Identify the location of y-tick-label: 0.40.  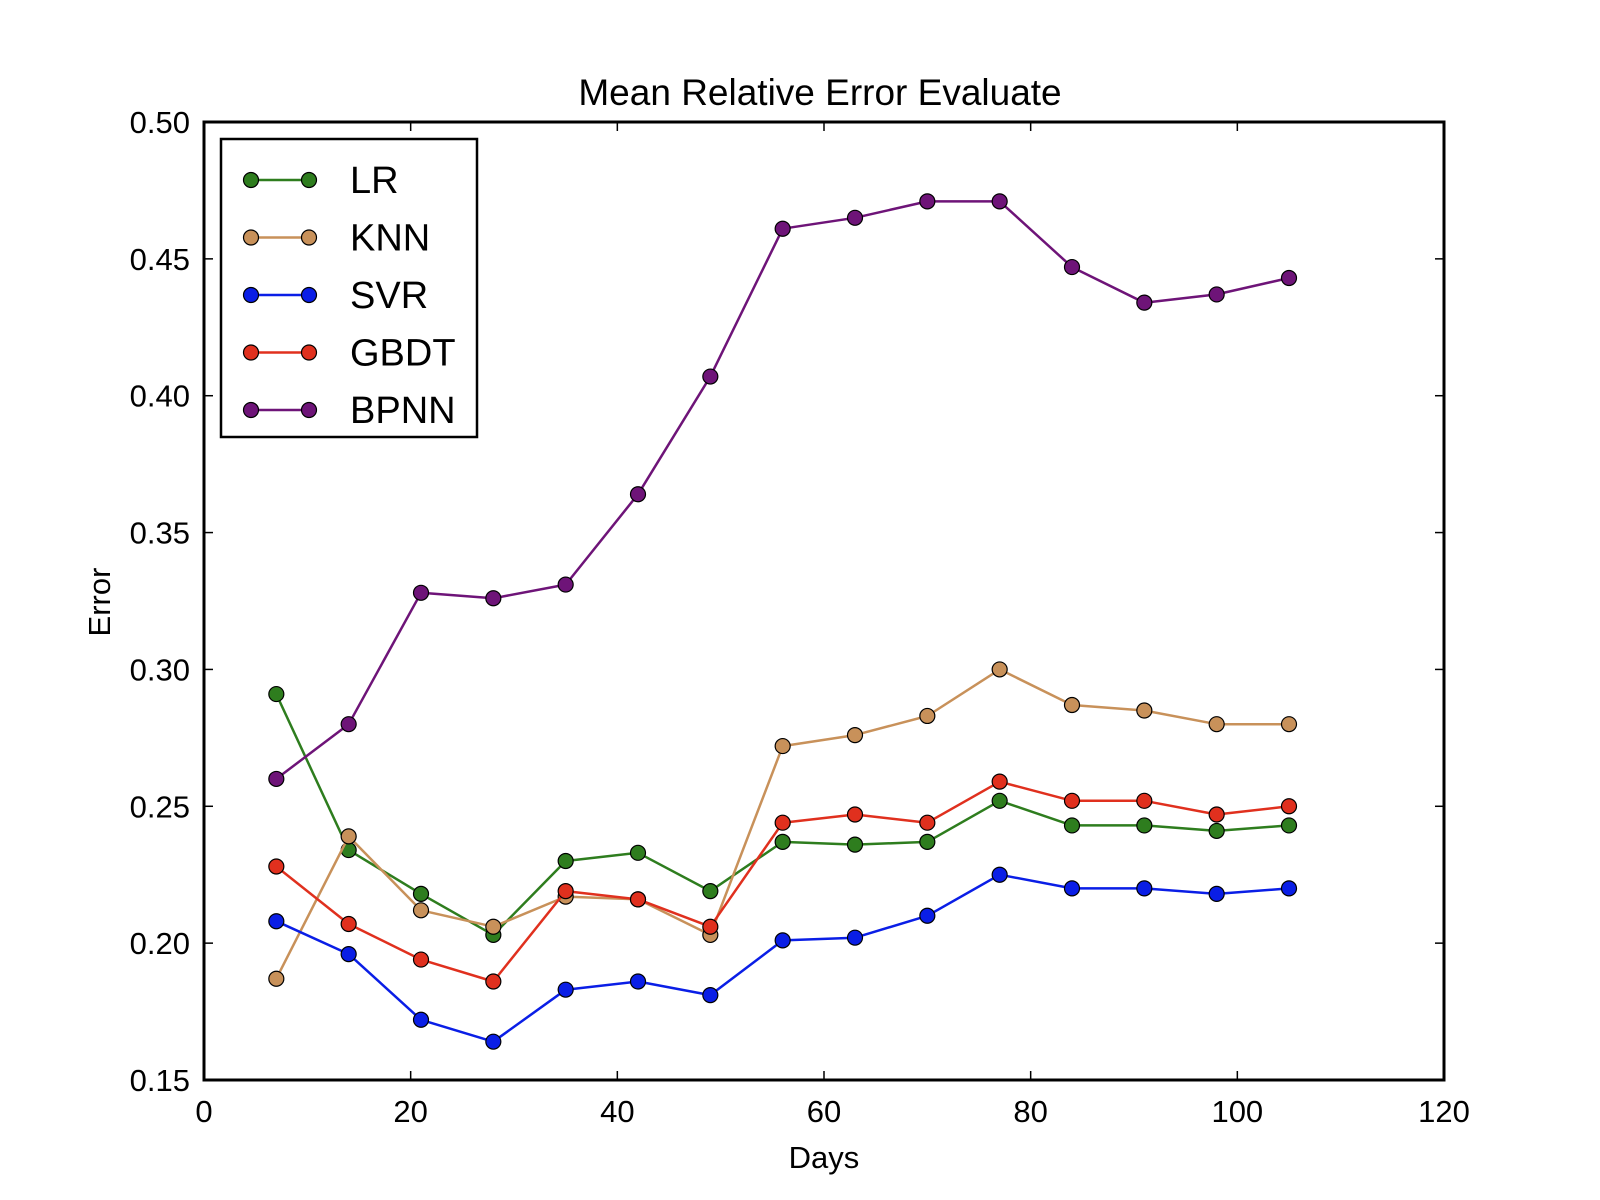
(160, 396).